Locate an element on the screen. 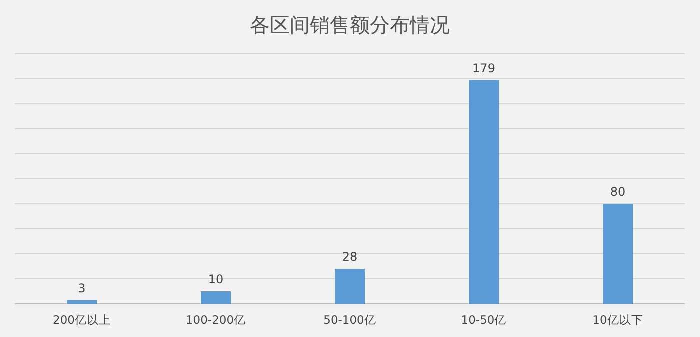 The width and height of the screenshot is (700, 337). data-label: 179 is located at coordinates (484, 68).